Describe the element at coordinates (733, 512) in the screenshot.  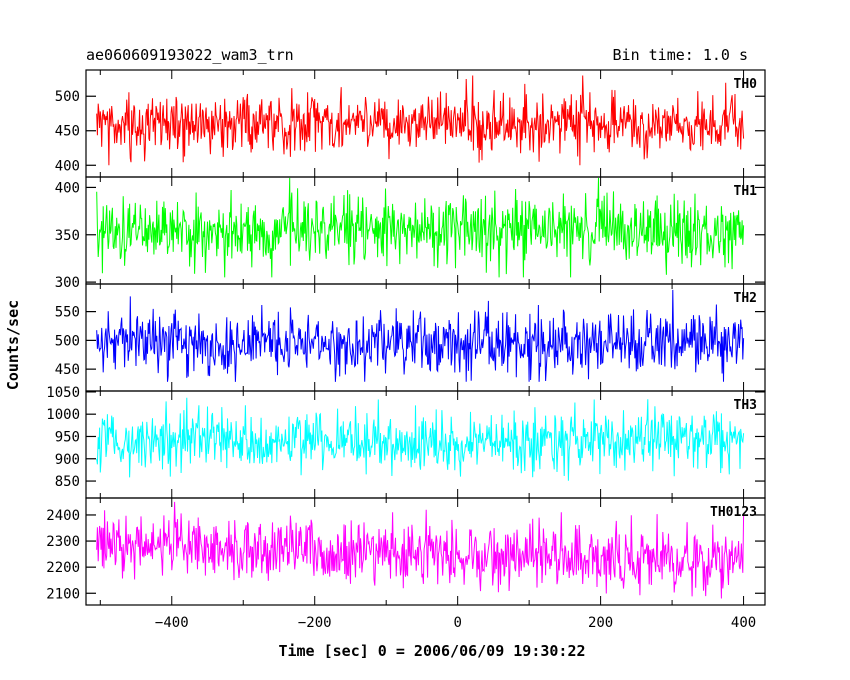
I see `panel-label: TH0123` at that location.